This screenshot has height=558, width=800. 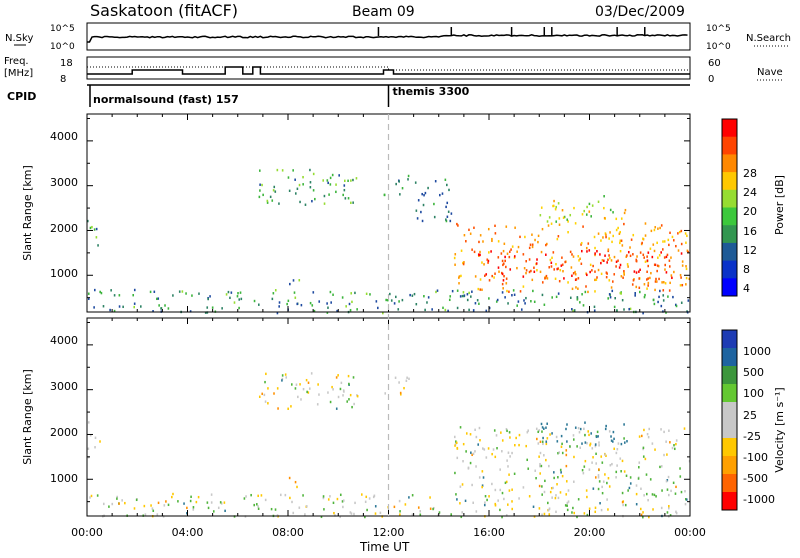 I want to click on cpid-program-2: themis 3300, so click(x=431, y=91).